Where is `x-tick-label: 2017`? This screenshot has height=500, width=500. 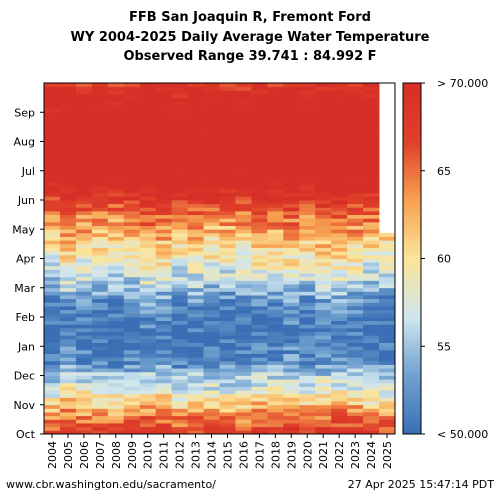 x-tick-label: 2017 is located at coordinates (259, 455).